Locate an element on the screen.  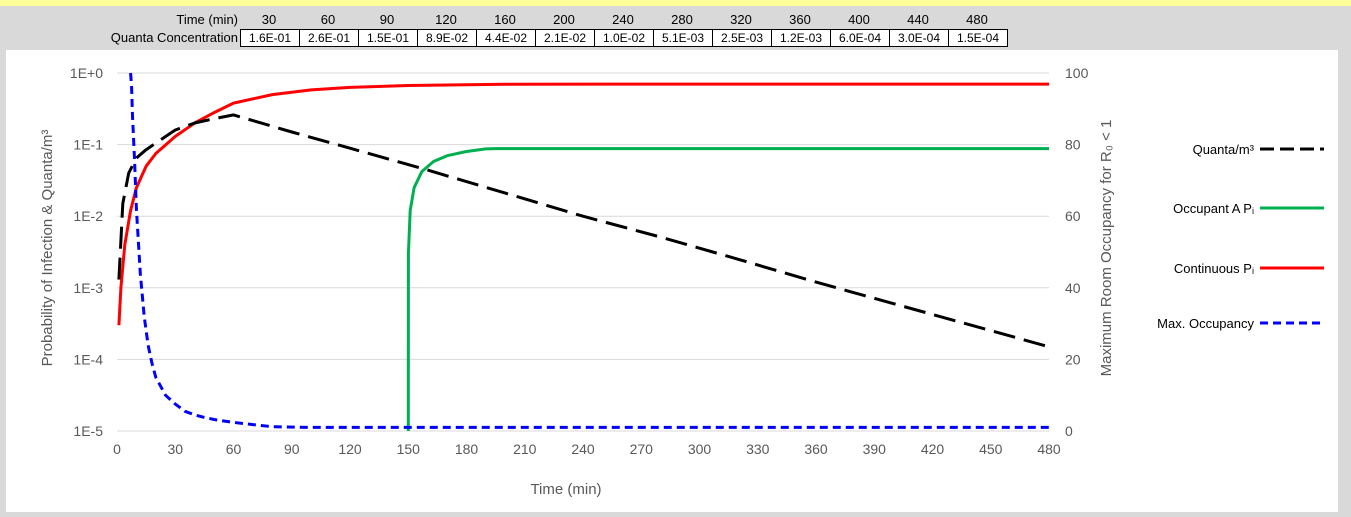
concentration-cell: 1.6E-01 is located at coordinates (270, 38).